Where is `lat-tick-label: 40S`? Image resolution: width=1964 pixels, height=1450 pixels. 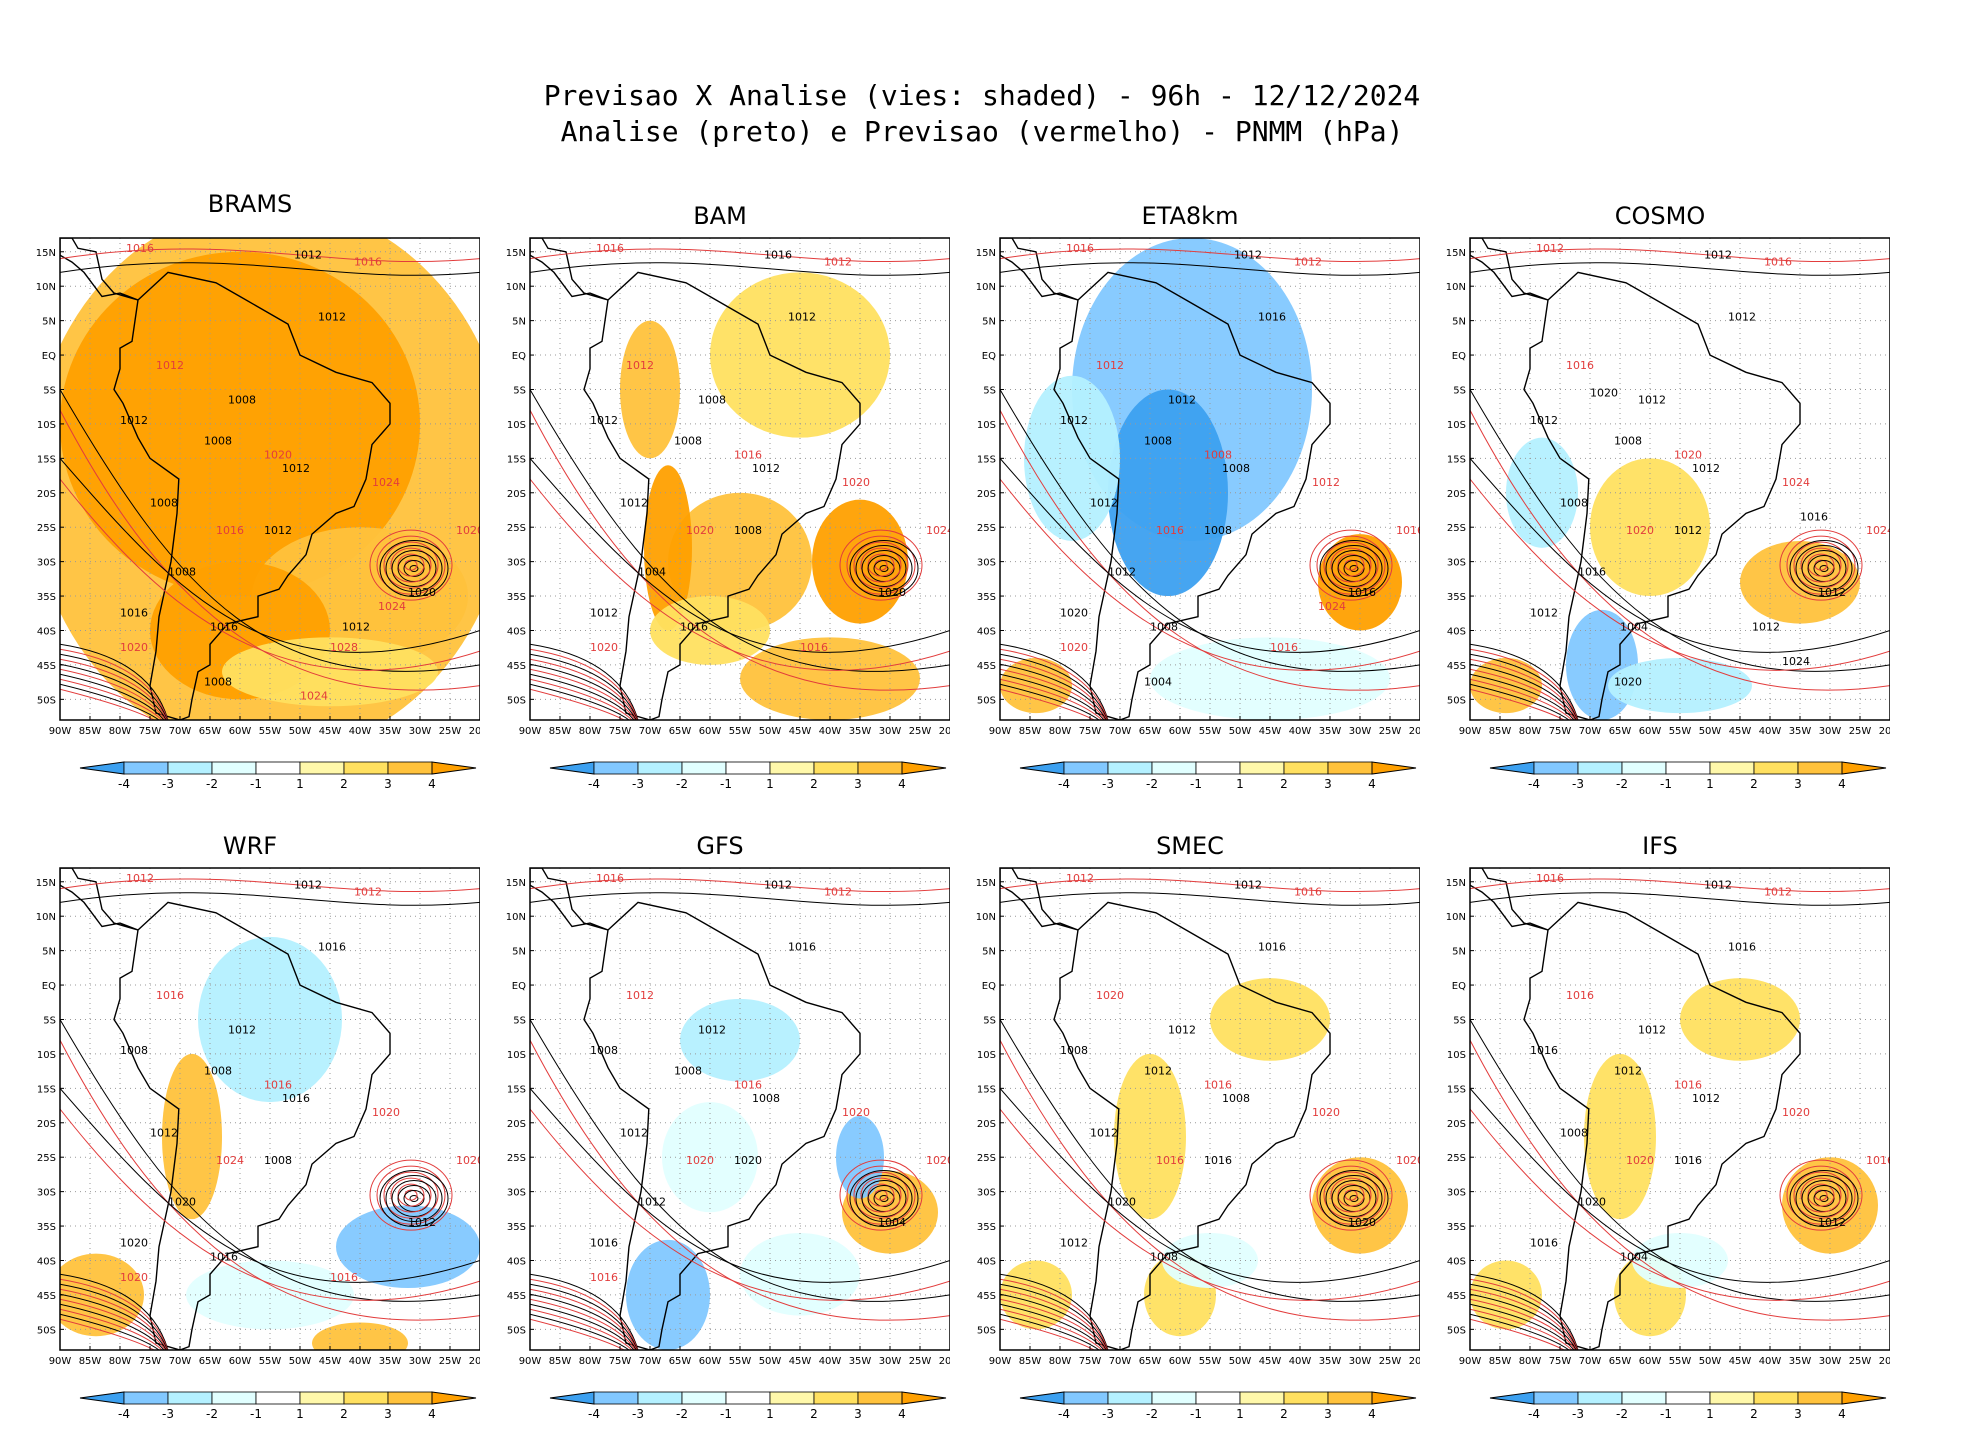
lat-tick-label: 40S is located at coordinates (46, 631).